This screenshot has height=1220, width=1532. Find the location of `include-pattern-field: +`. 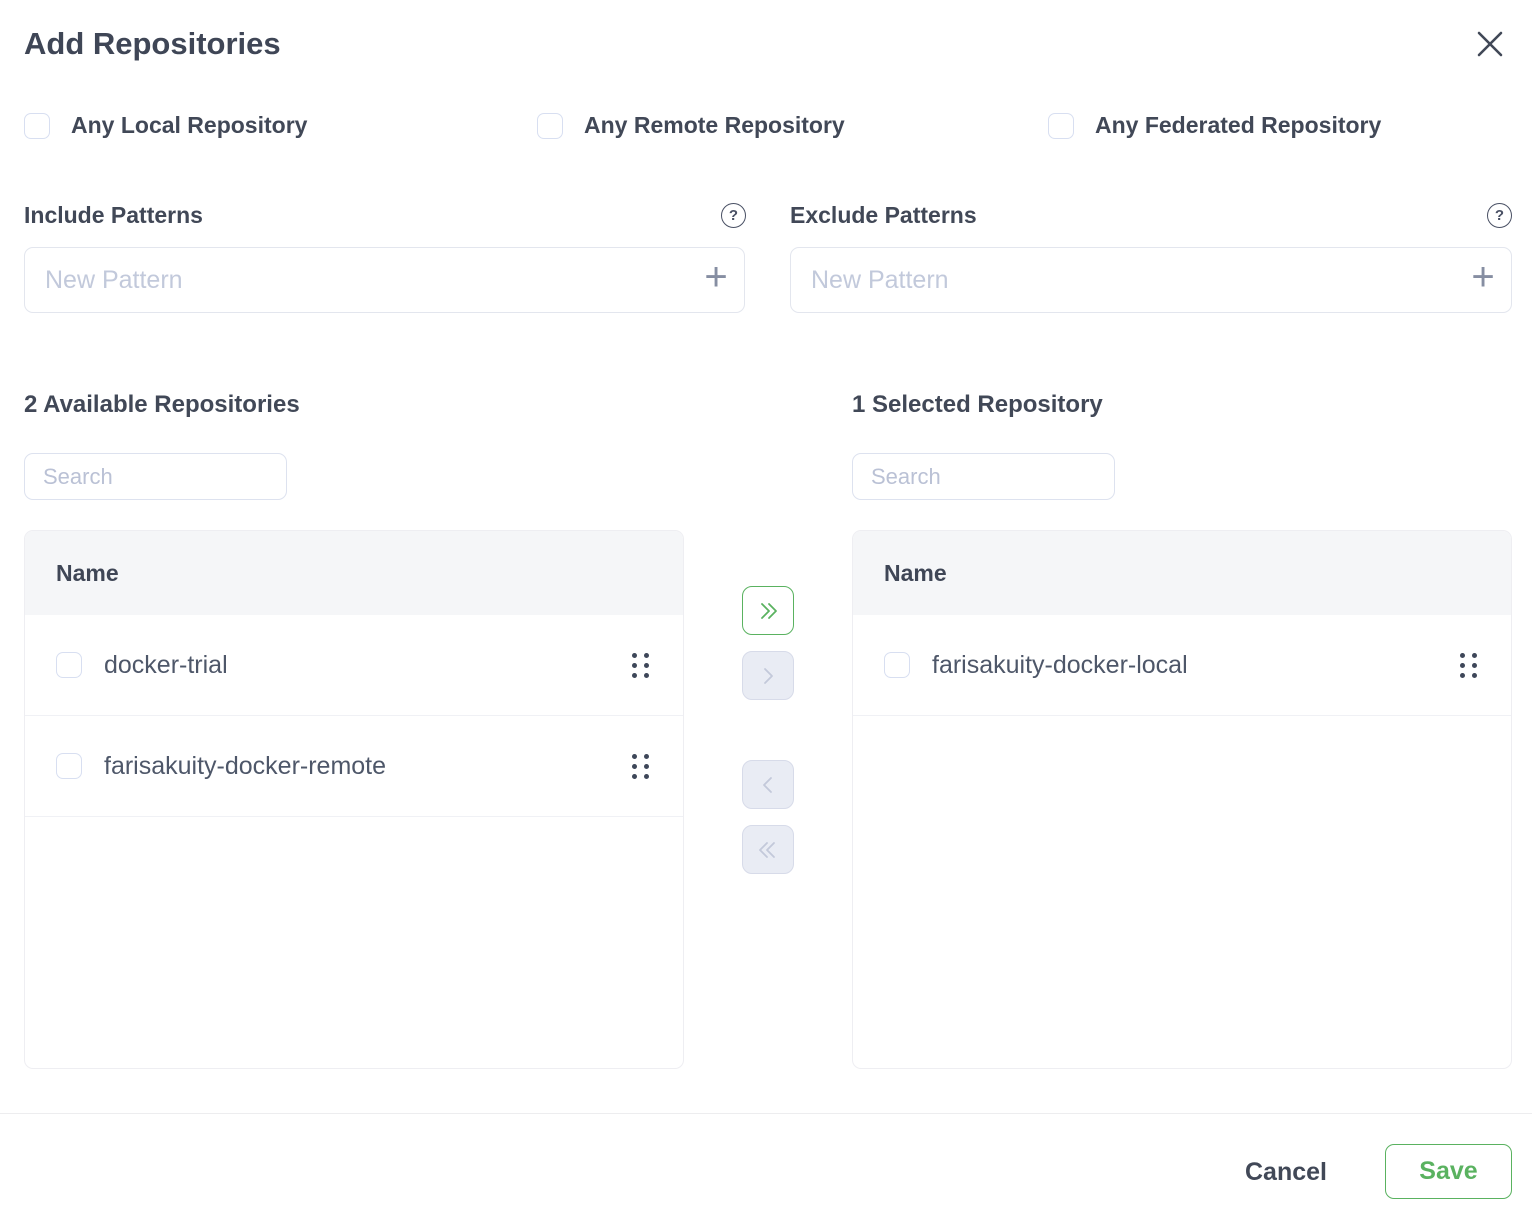

include-pattern-field: + is located at coordinates (384, 280).